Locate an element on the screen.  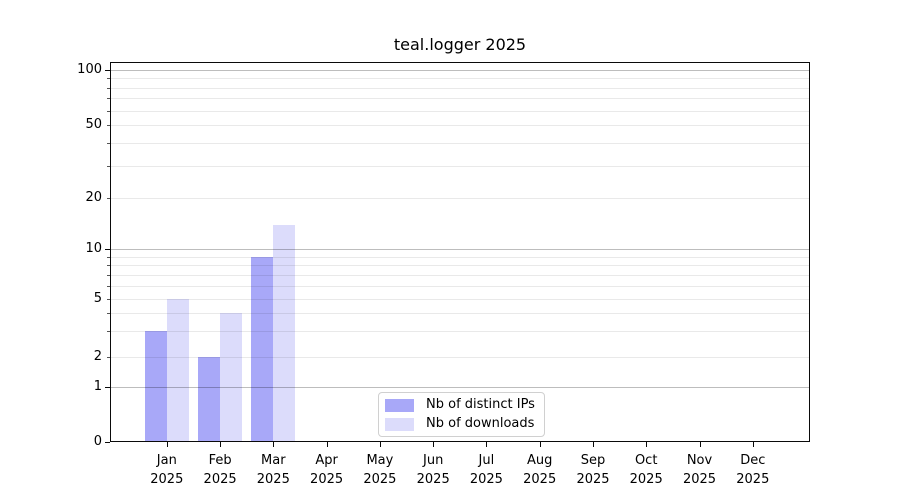
bar-downloads-jan is located at coordinates (177, 370).